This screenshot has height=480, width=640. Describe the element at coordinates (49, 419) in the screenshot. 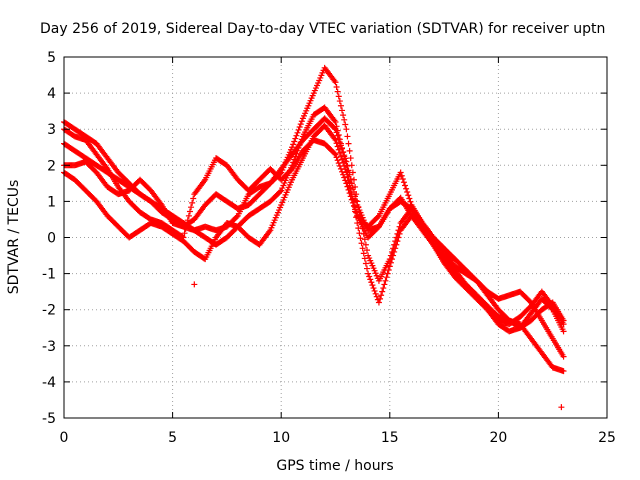

I see `y-tick-label: -5` at that location.